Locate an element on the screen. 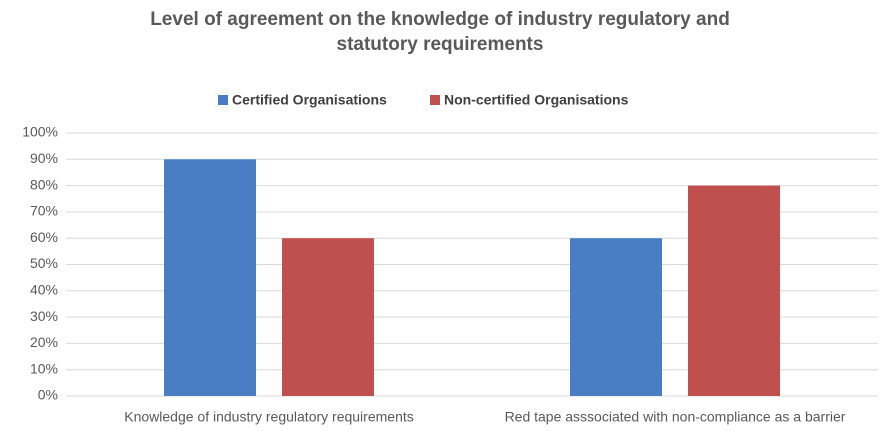 This screenshot has width=880, height=431. y-tick-label: 90% is located at coordinates (44, 158).